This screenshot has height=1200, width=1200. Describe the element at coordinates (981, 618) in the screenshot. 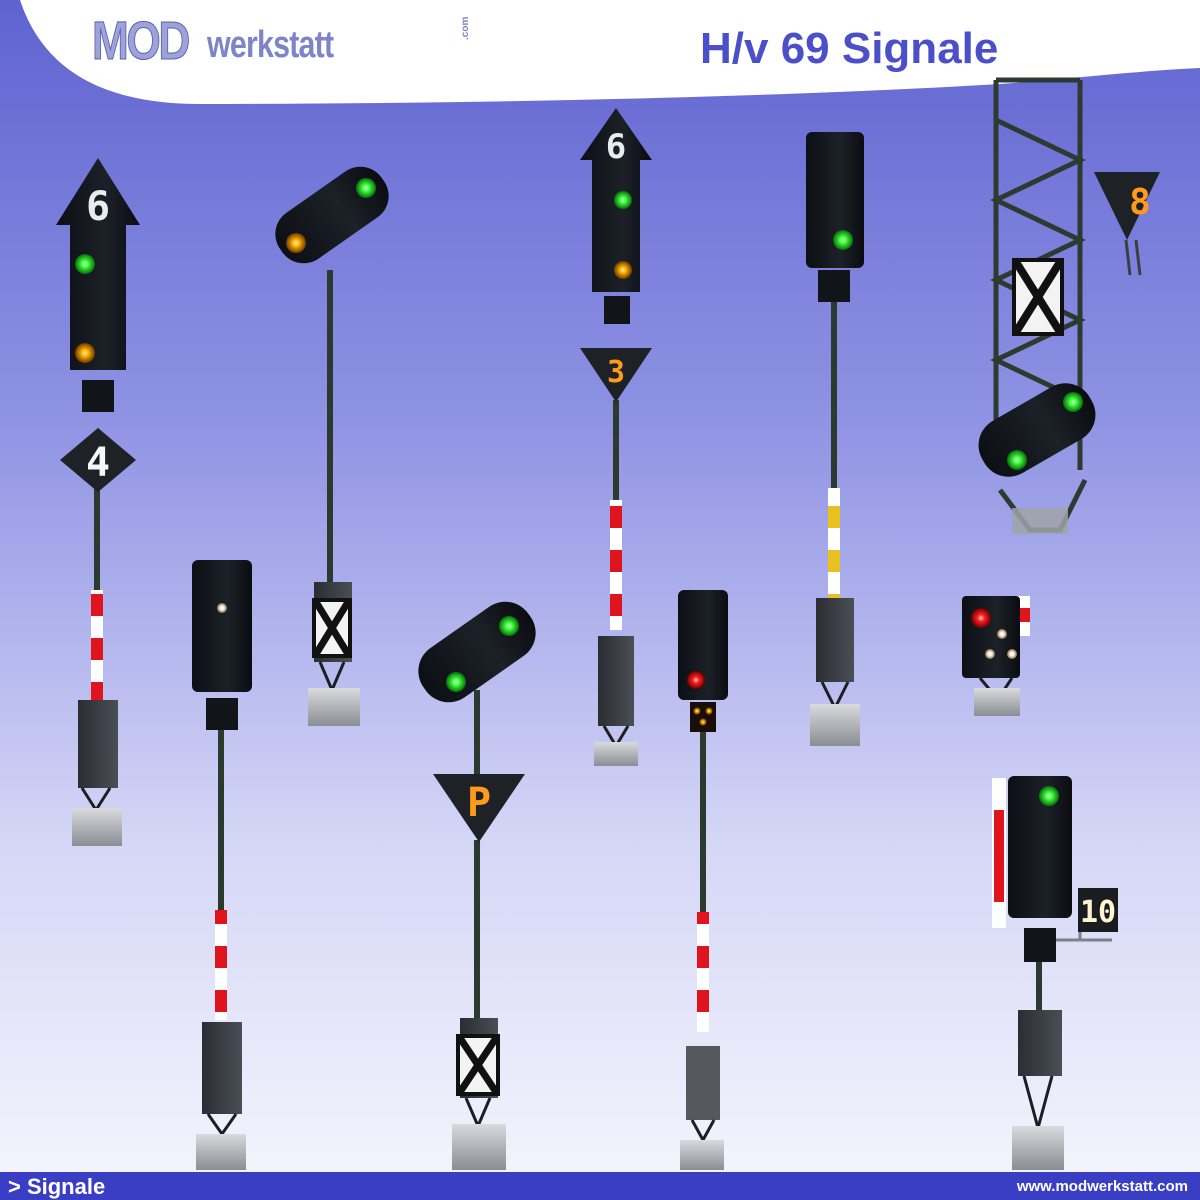

I see `signal-9-red-lamp` at that location.